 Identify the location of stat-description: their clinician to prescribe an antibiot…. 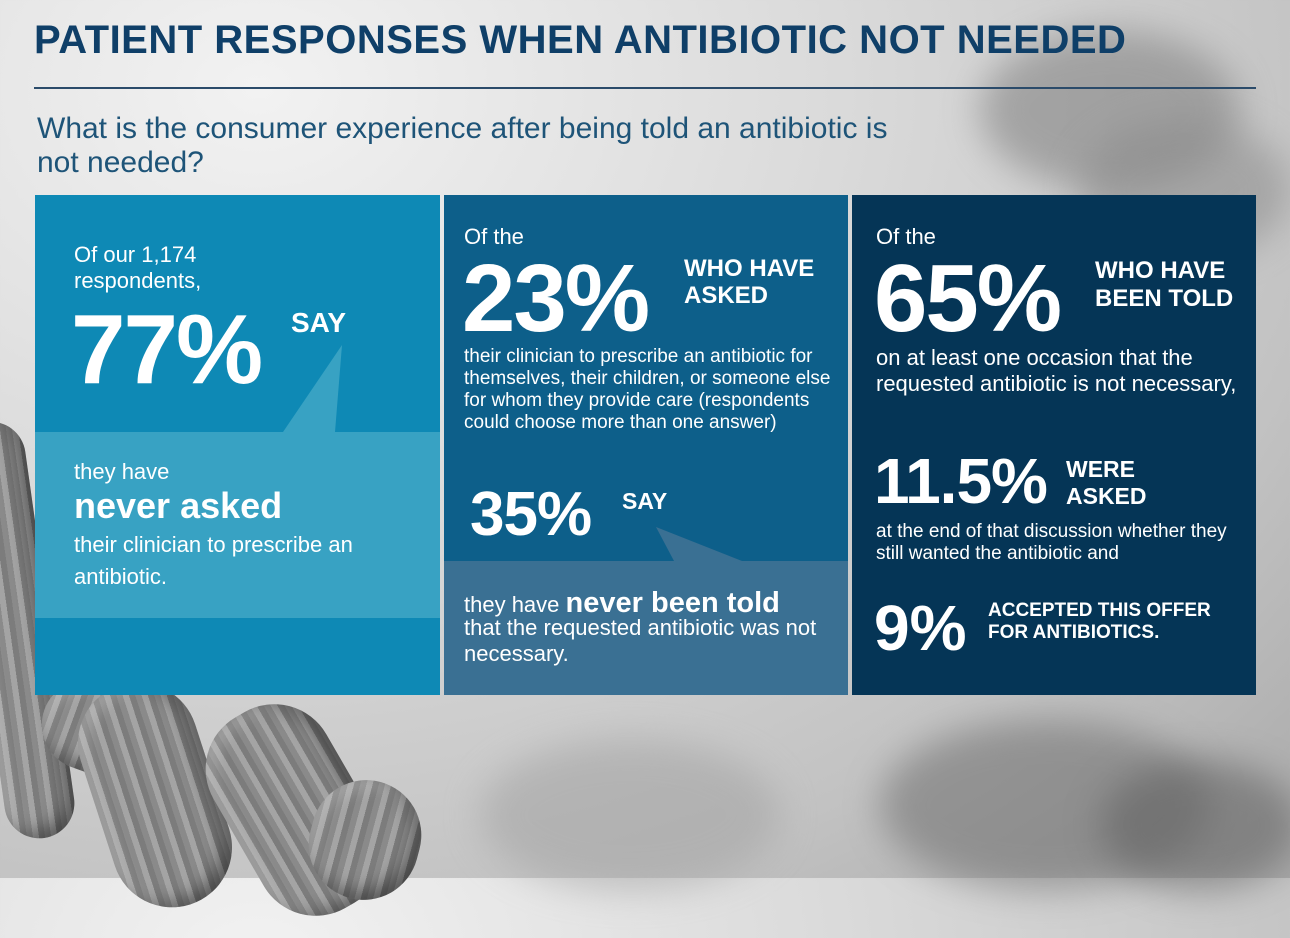
(647, 389).